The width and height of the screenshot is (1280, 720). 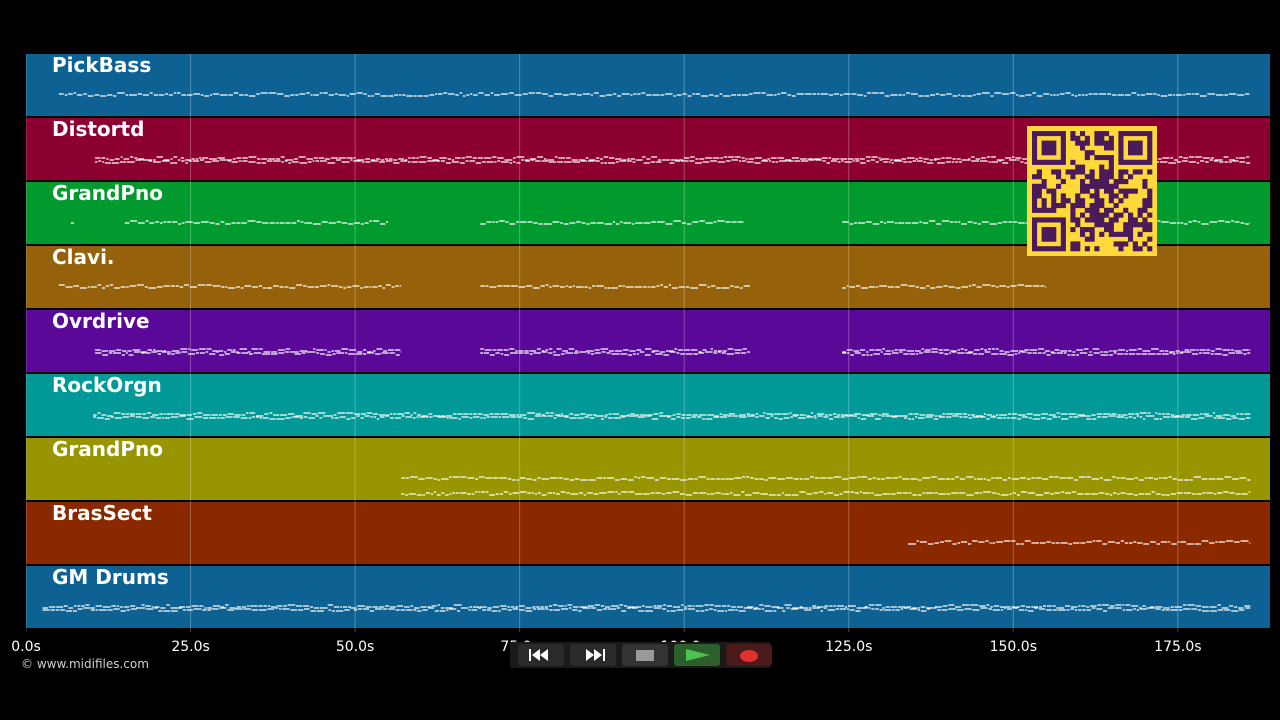 What do you see at coordinates (1092, 191) in the screenshot?
I see `qr-code-icon` at bounding box center [1092, 191].